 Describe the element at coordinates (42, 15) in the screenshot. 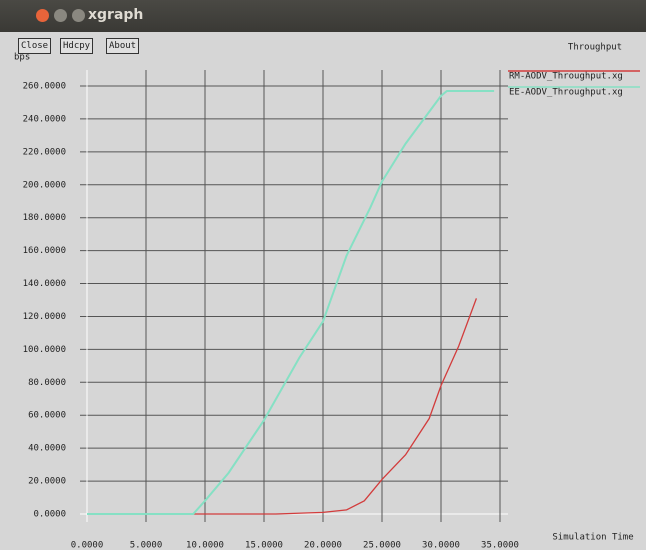

I see `close-window-button` at that location.